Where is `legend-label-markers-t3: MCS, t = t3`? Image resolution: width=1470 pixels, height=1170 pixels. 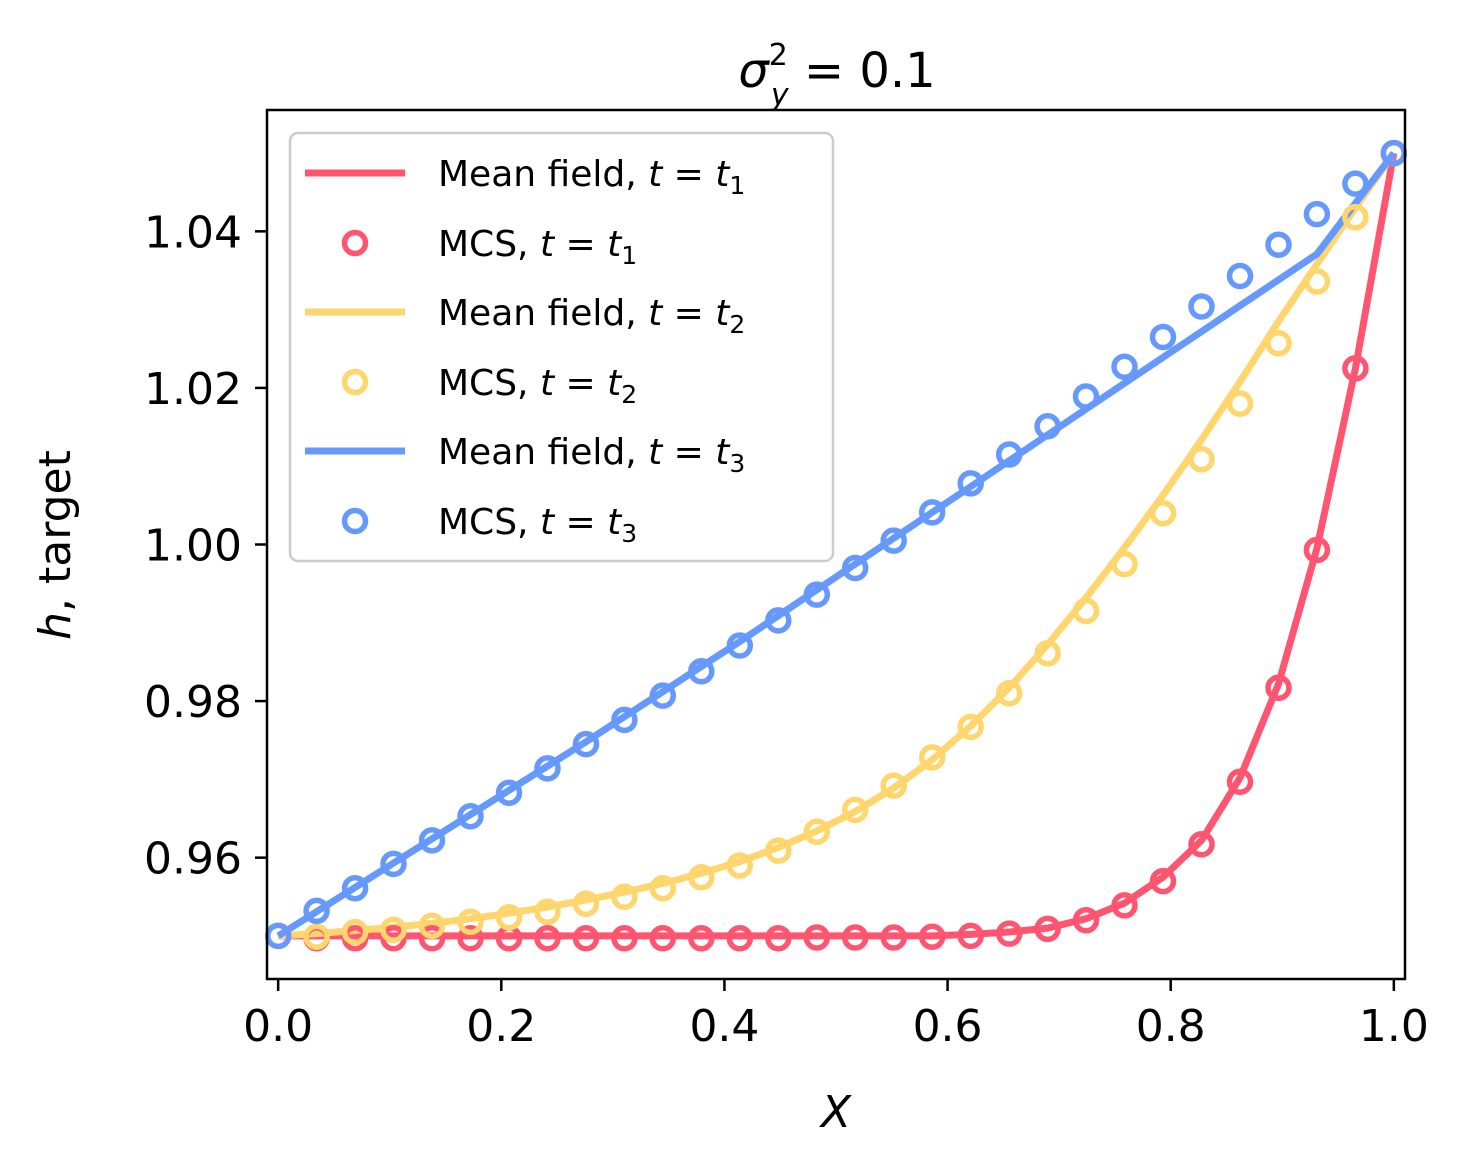 legend-label-markers-t3: MCS, t = t3 is located at coordinates (537, 525).